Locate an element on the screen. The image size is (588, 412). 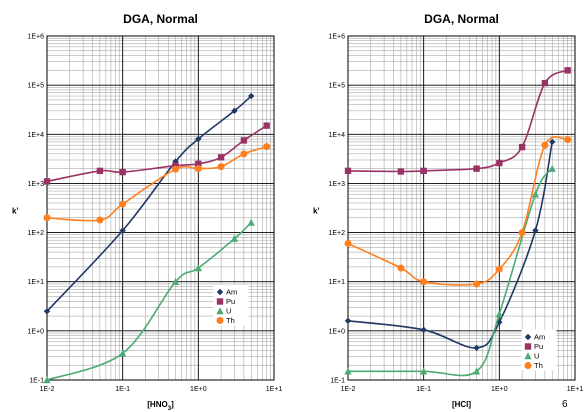
x-tick-label: 1E+0 is located at coordinates (499, 389).